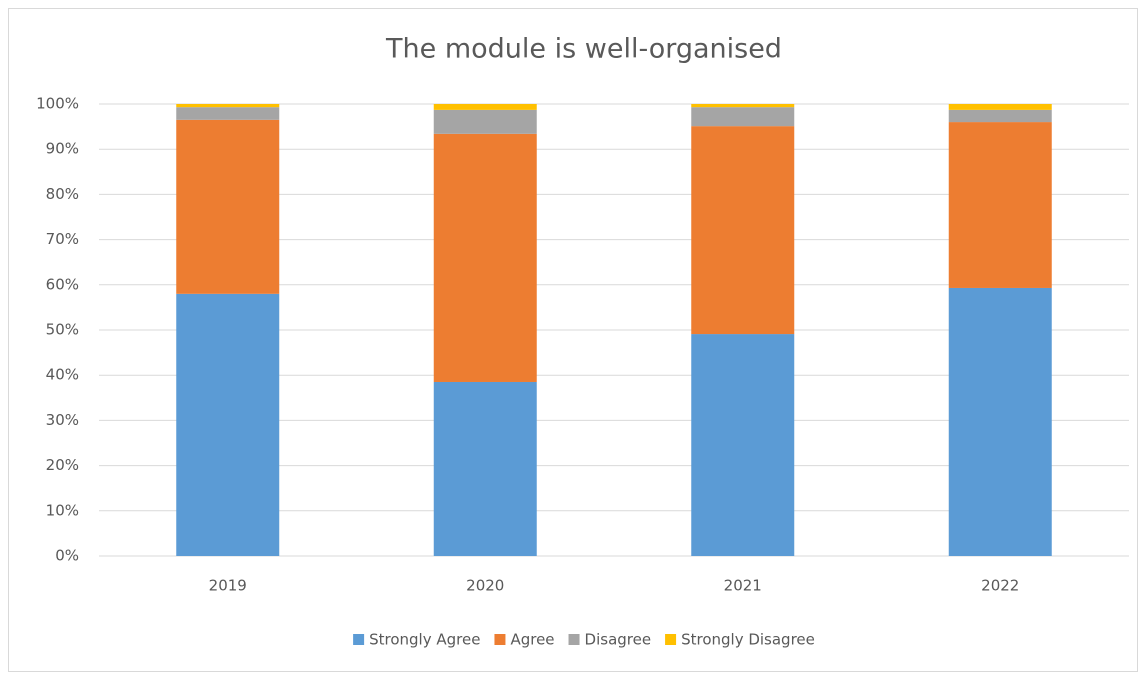 Image resolution: width=1146 pixels, height=680 pixels. Describe the element at coordinates (618, 640) in the screenshot. I see `legend-label: Disagree` at that location.